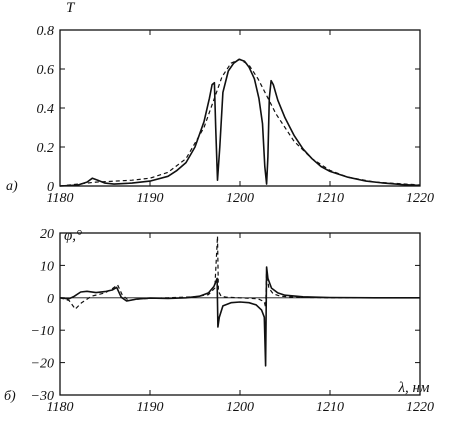 This screenshot has height=426, width=473. Describe the element at coordinates (71, 8) in the screenshot. I see `panel-a-y-axis-label: T` at that location.